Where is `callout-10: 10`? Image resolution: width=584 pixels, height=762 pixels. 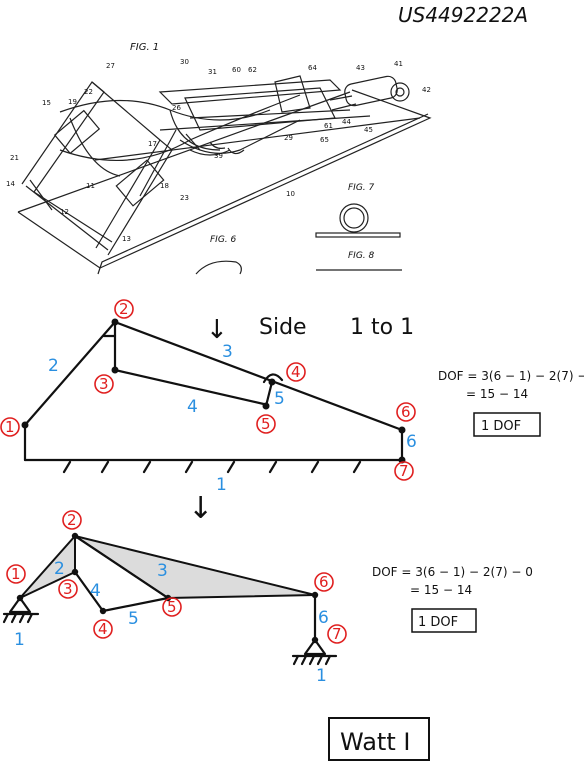
callout-10: 10 is located at coordinates (290, 194).